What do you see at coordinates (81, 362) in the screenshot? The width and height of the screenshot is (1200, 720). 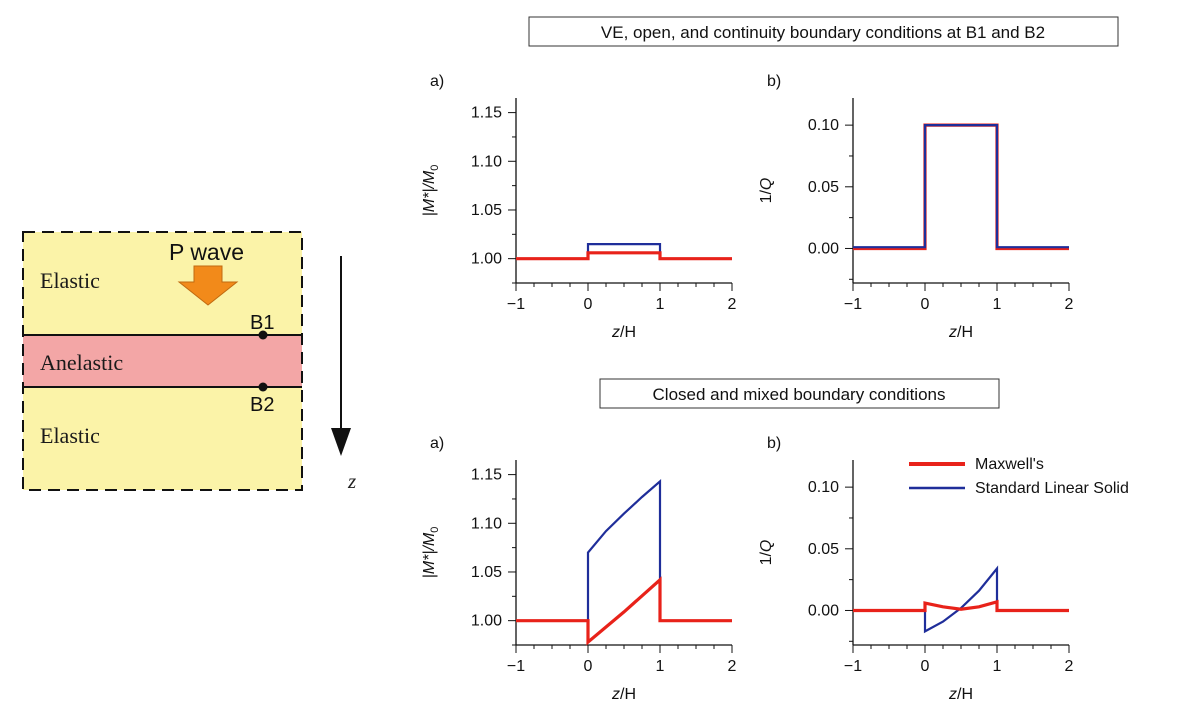 I see `anelastic-layer-label: Anelastic` at bounding box center [81, 362].